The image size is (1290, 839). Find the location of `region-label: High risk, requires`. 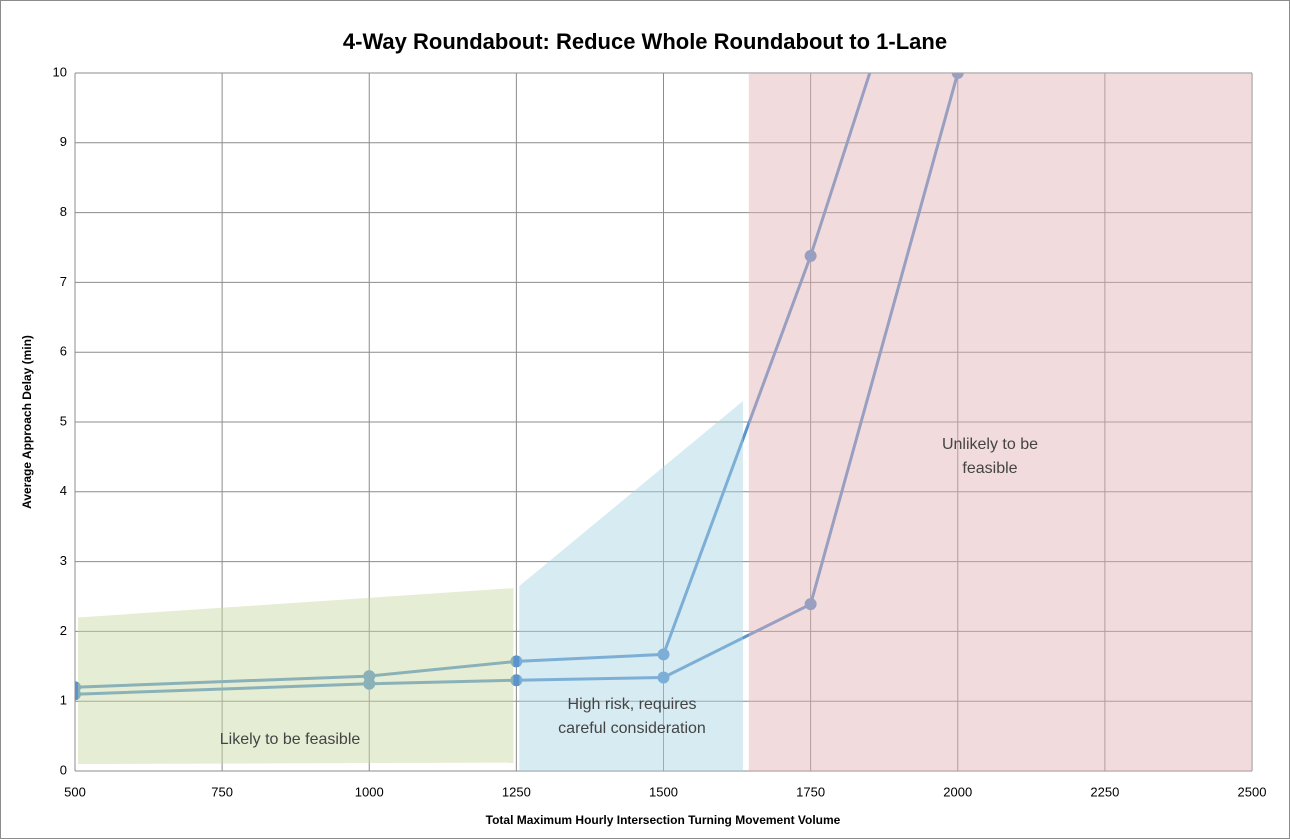

region-label: High risk, requires is located at coordinates (632, 704).